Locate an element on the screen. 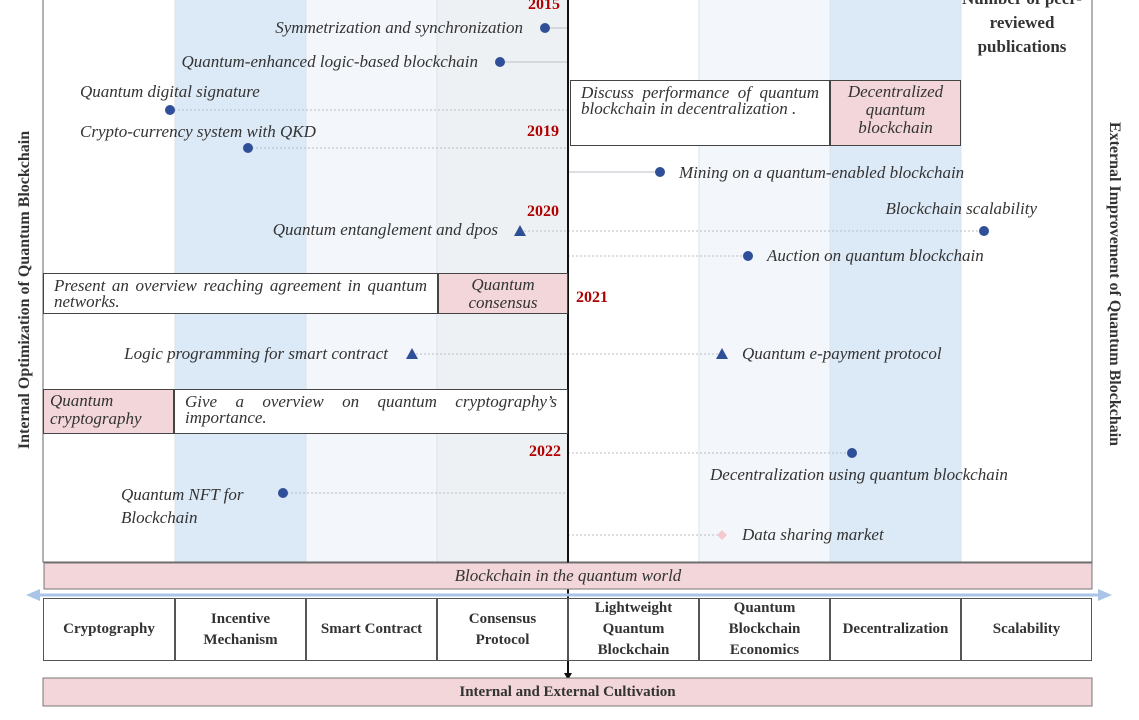 Image resolution: width=1139 pixels, height=720 pixels. item-label: Auction on quantum blockchain is located at coordinates (875, 255).